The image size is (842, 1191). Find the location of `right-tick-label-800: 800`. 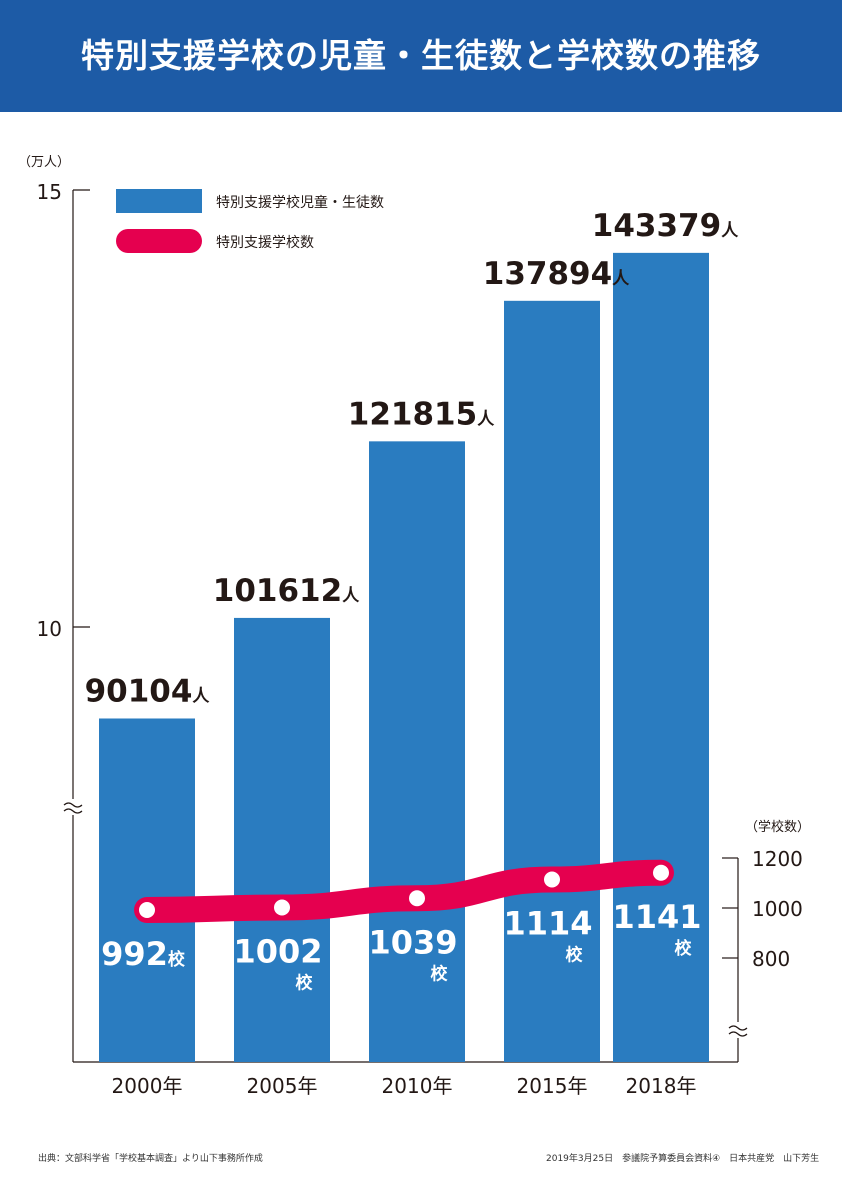

right-tick-label-800: 800 is located at coordinates (771, 959).